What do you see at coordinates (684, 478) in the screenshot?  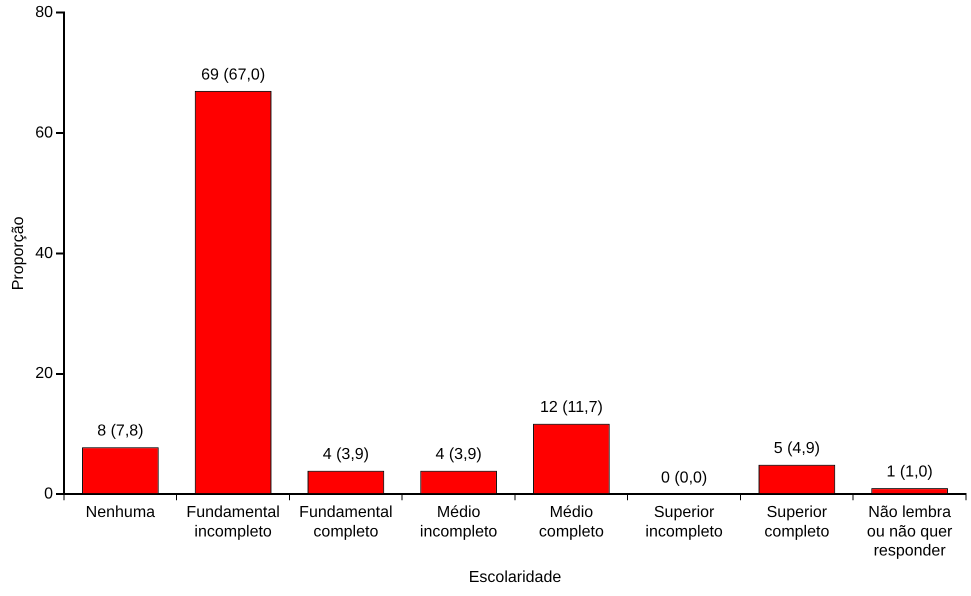 I see `data-label: 0 (0,0)` at bounding box center [684, 478].